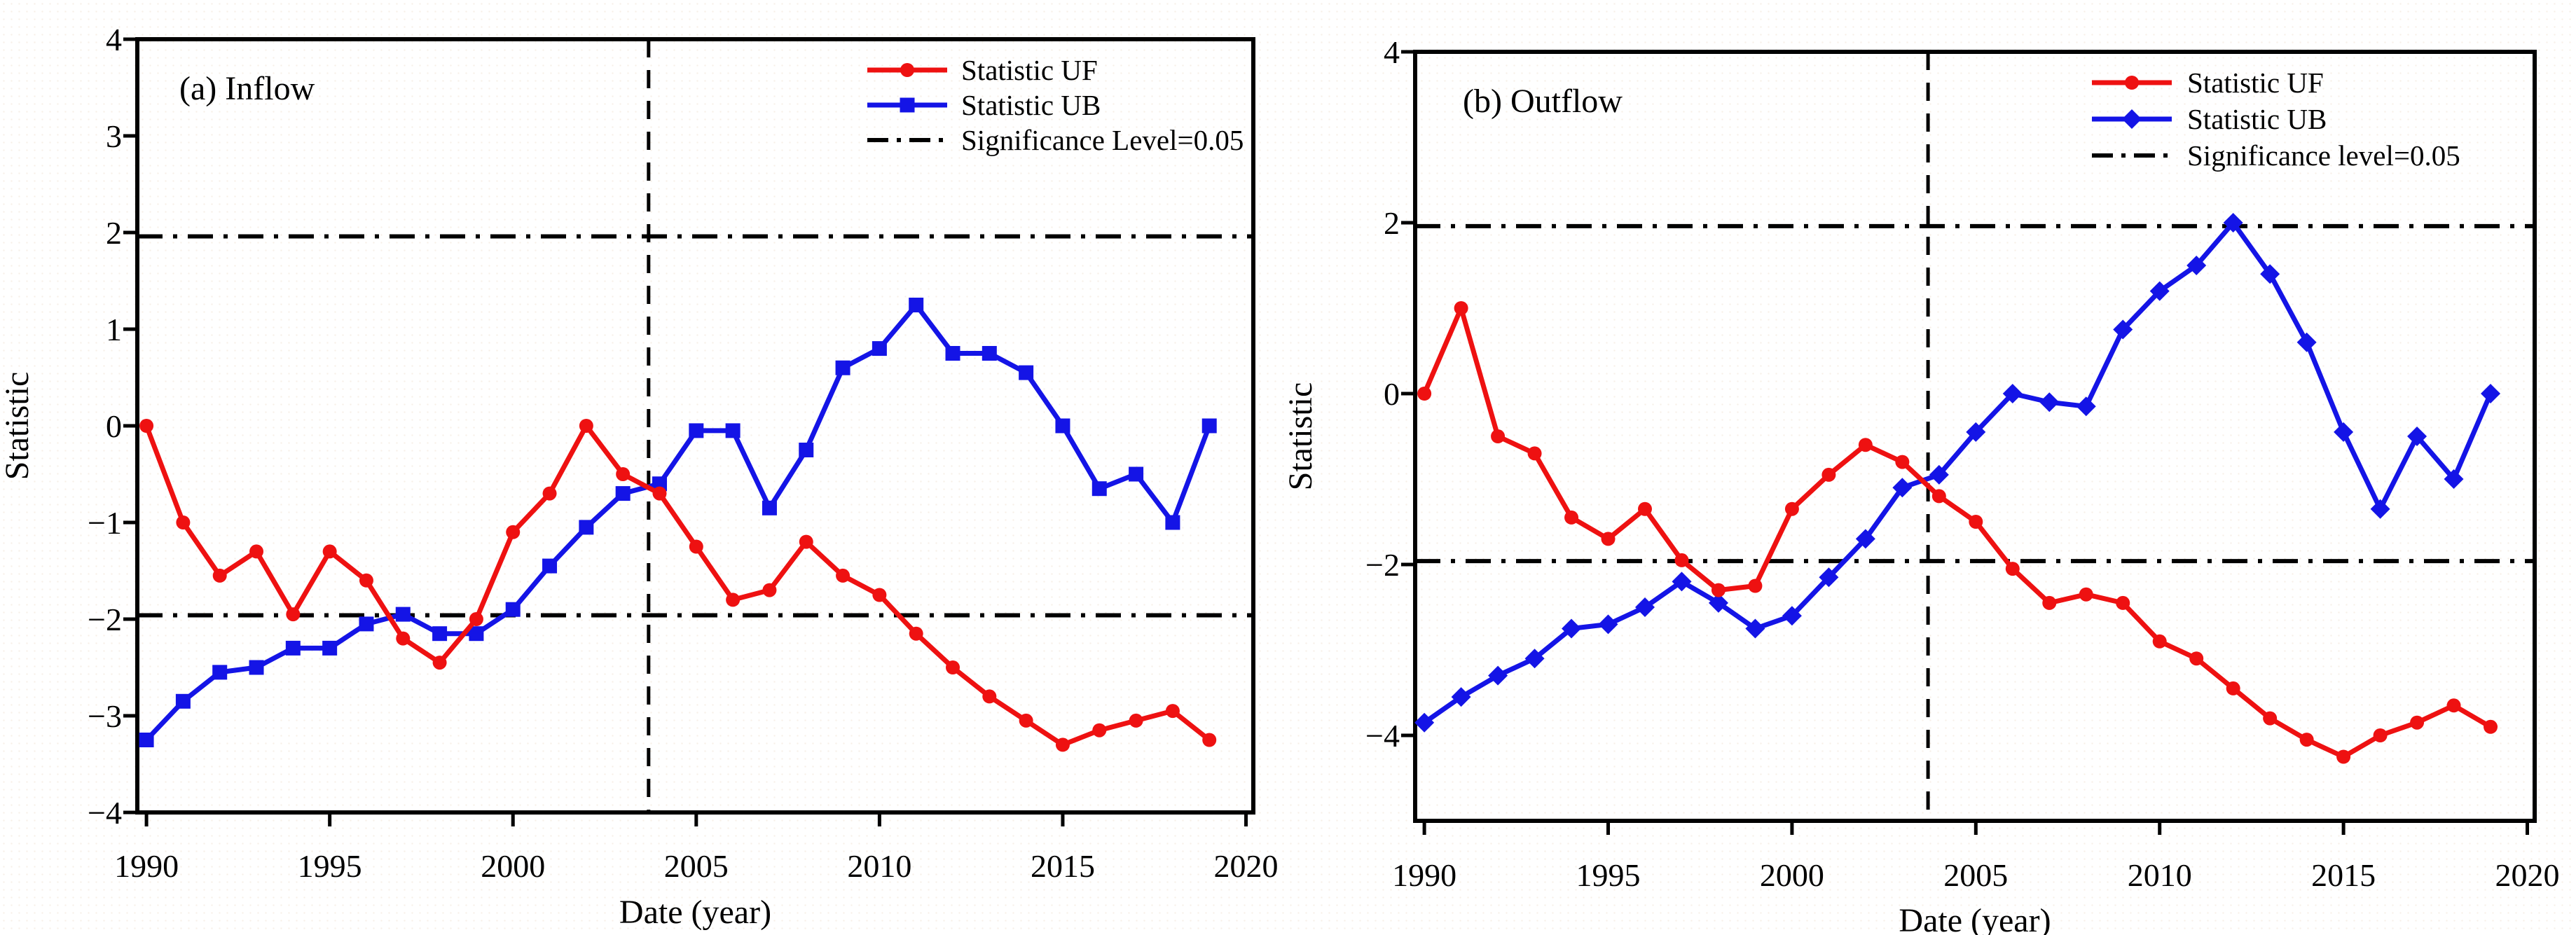  I want to click on outflow-y-tick-label: 2, so click(1392, 223).